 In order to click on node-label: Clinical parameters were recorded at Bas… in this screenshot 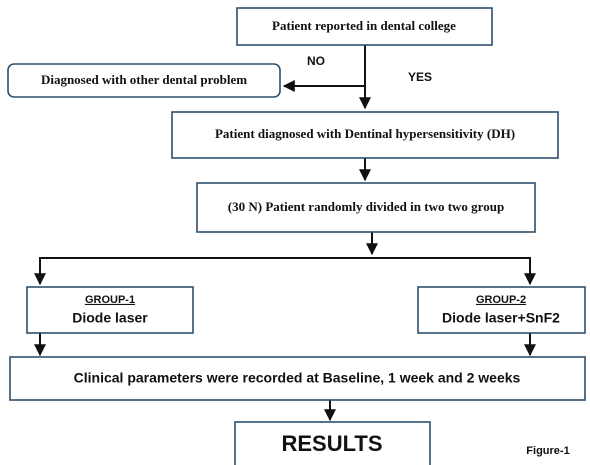, I will do `click(297, 378)`.